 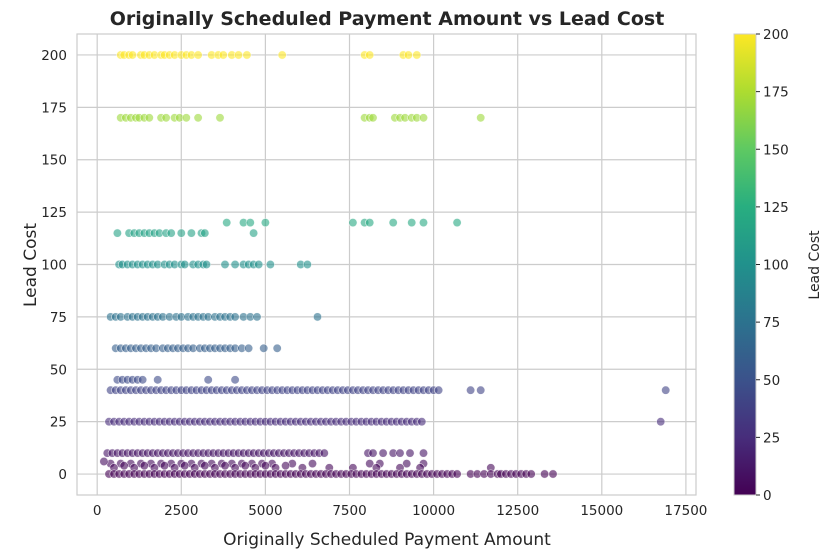 What do you see at coordinates (400, 511) in the screenshot?
I see `x-axis-ticks: 0 2500 5000 7500 10000 12500 15000 17500` at bounding box center [400, 511].